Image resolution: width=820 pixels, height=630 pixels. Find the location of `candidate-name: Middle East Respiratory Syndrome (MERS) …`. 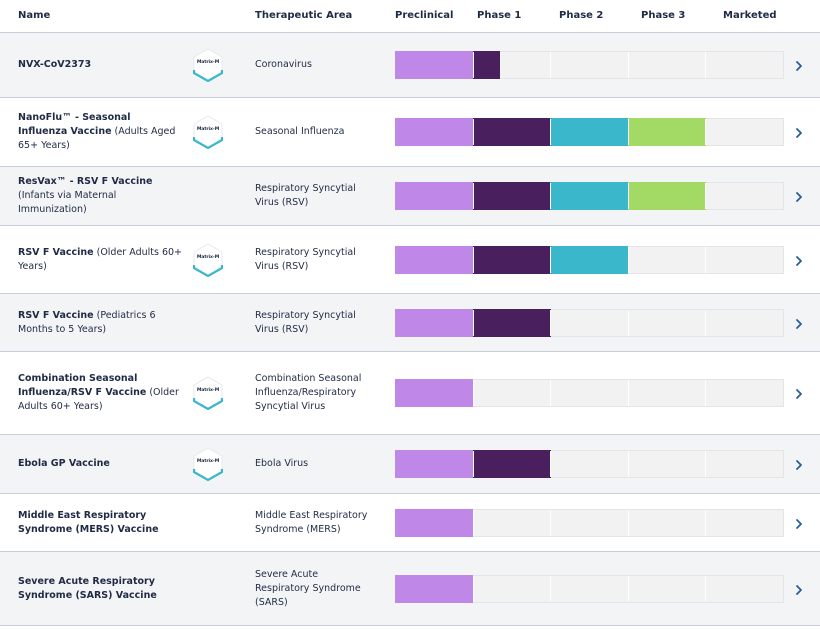

candidate-name: Middle East Respiratory Syndrome (MERS) … is located at coordinates (100, 523).